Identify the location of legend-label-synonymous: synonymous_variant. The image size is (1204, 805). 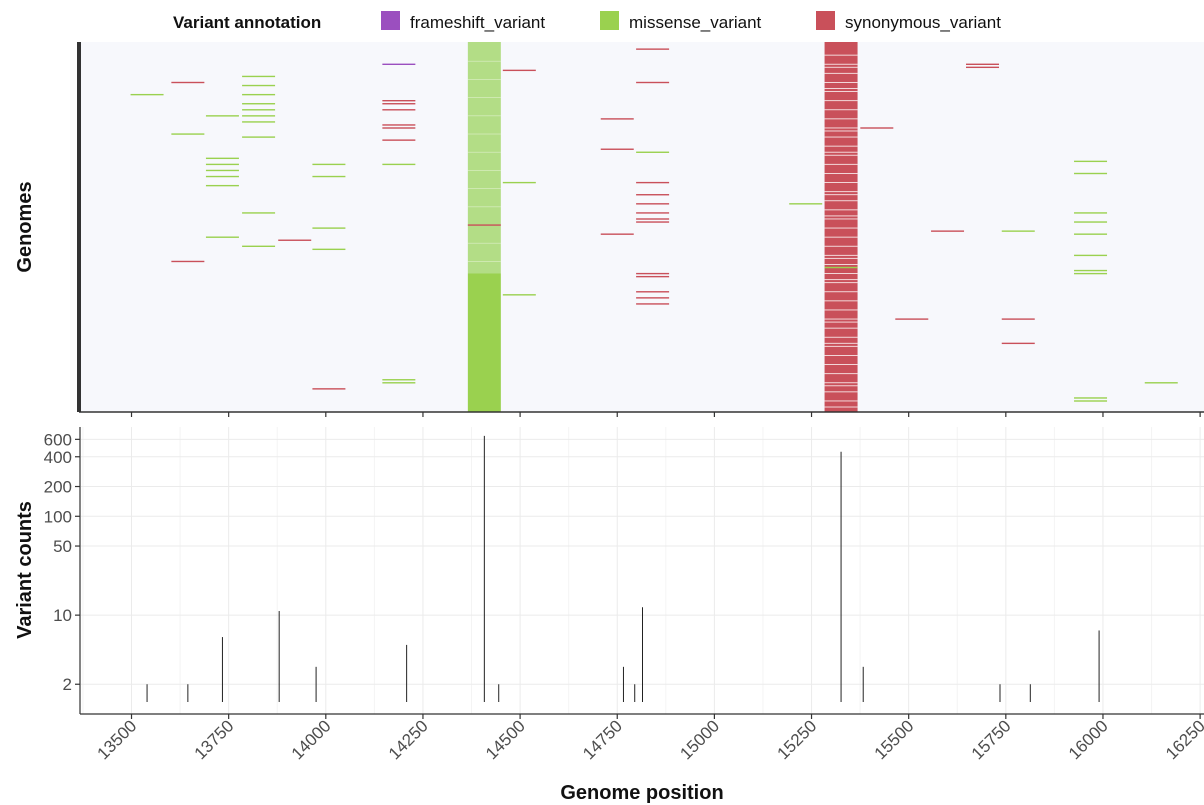
(923, 22).